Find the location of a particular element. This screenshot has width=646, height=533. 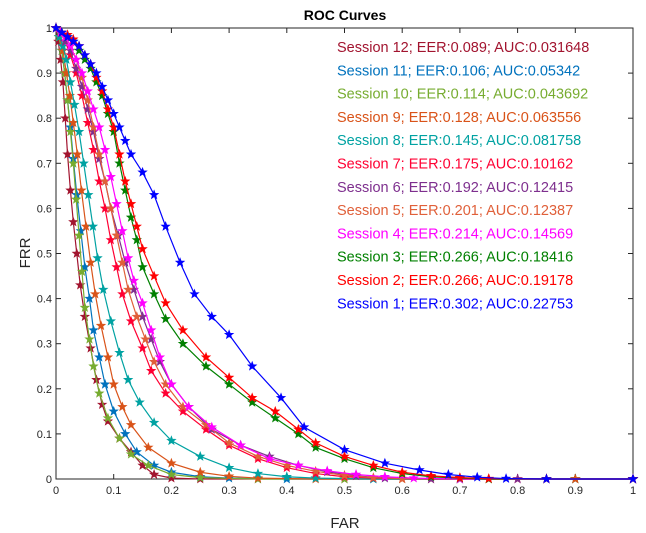

y-tick-label: 0.4 is located at coordinates (44, 300).